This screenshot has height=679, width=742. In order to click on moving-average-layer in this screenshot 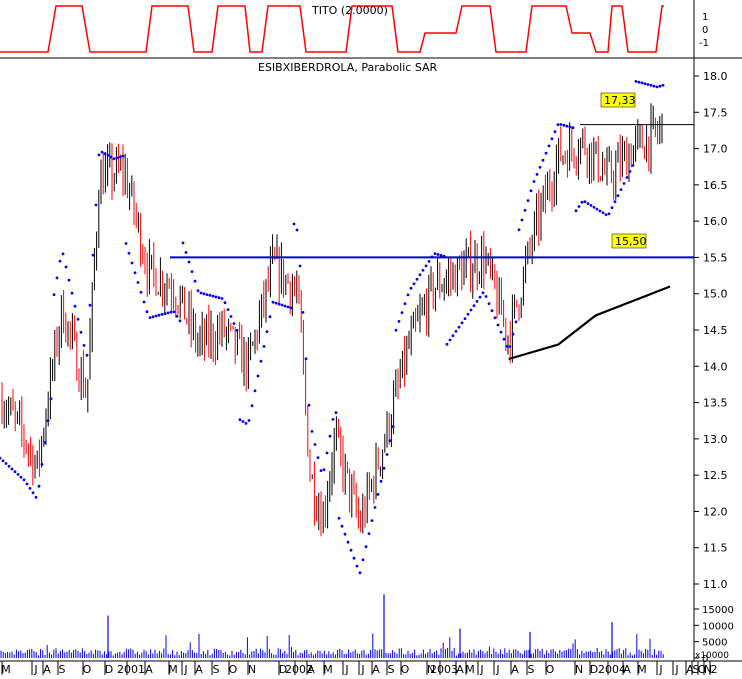, I will do `click(589, 323)`.